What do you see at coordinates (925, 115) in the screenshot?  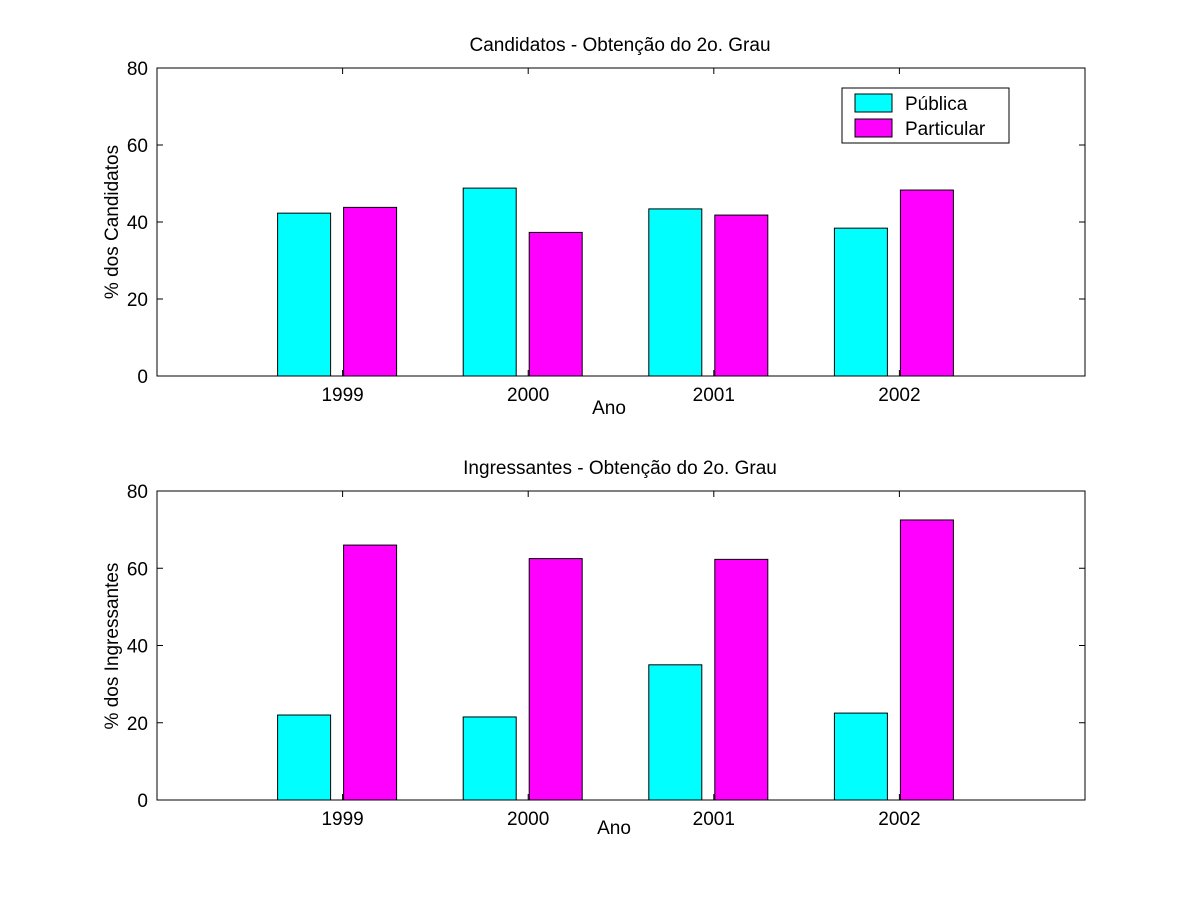 I see `legend: Pública Particular` at bounding box center [925, 115].